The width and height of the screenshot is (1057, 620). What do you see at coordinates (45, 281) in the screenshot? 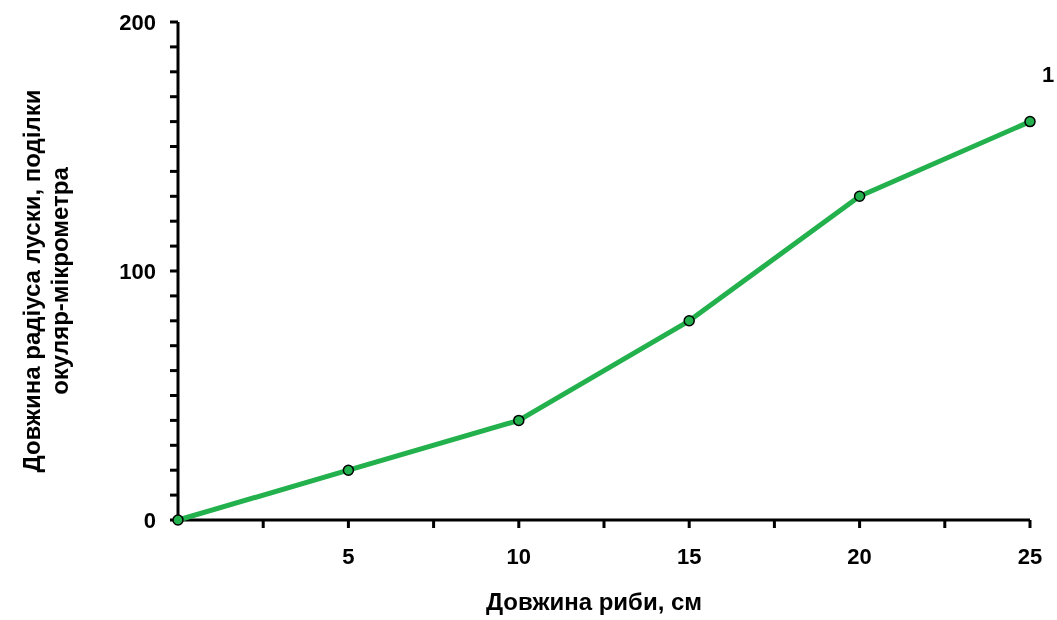
I see `y-axis-title: Довжина радіуса луски, поділки окуляр-мікрометра` at bounding box center [45, 281].